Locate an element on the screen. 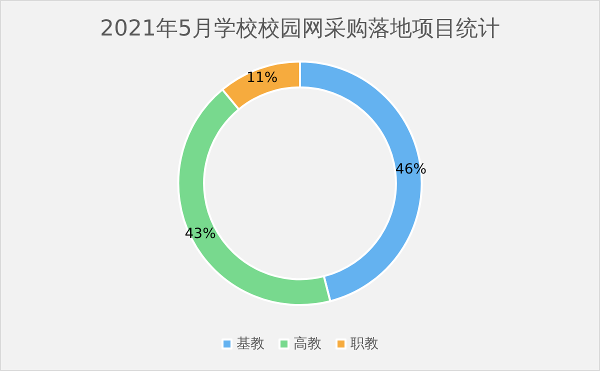  legend-label: 高教 is located at coordinates (308, 344).